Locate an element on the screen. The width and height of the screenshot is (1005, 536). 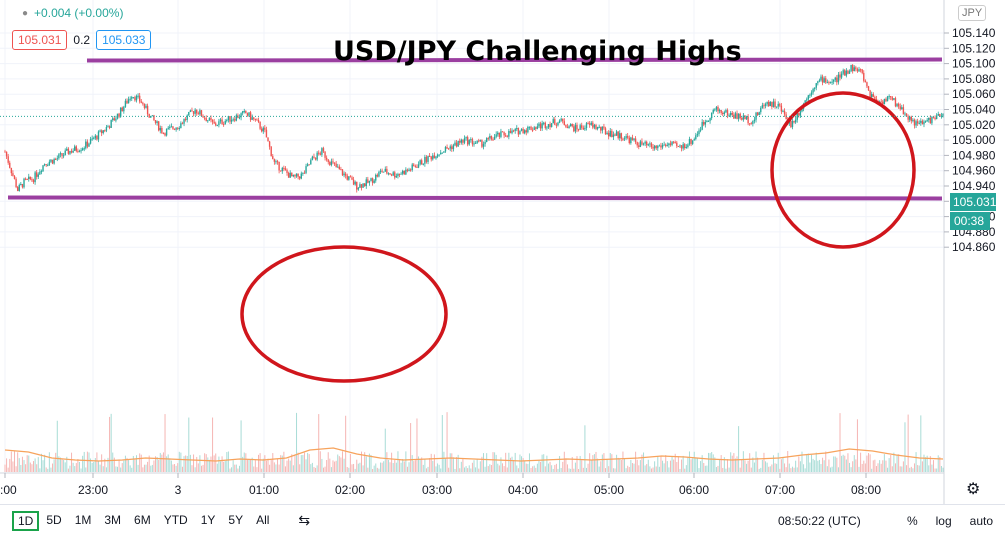
sell-button: 105.031 is located at coordinates (40, 40).